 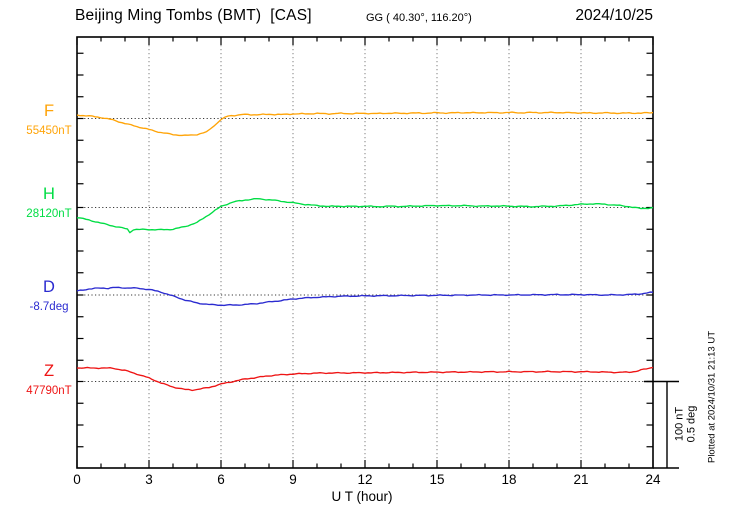 What do you see at coordinates (49, 287) in the screenshot?
I see `channel-letter-D: D` at bounding box center [49, 287].